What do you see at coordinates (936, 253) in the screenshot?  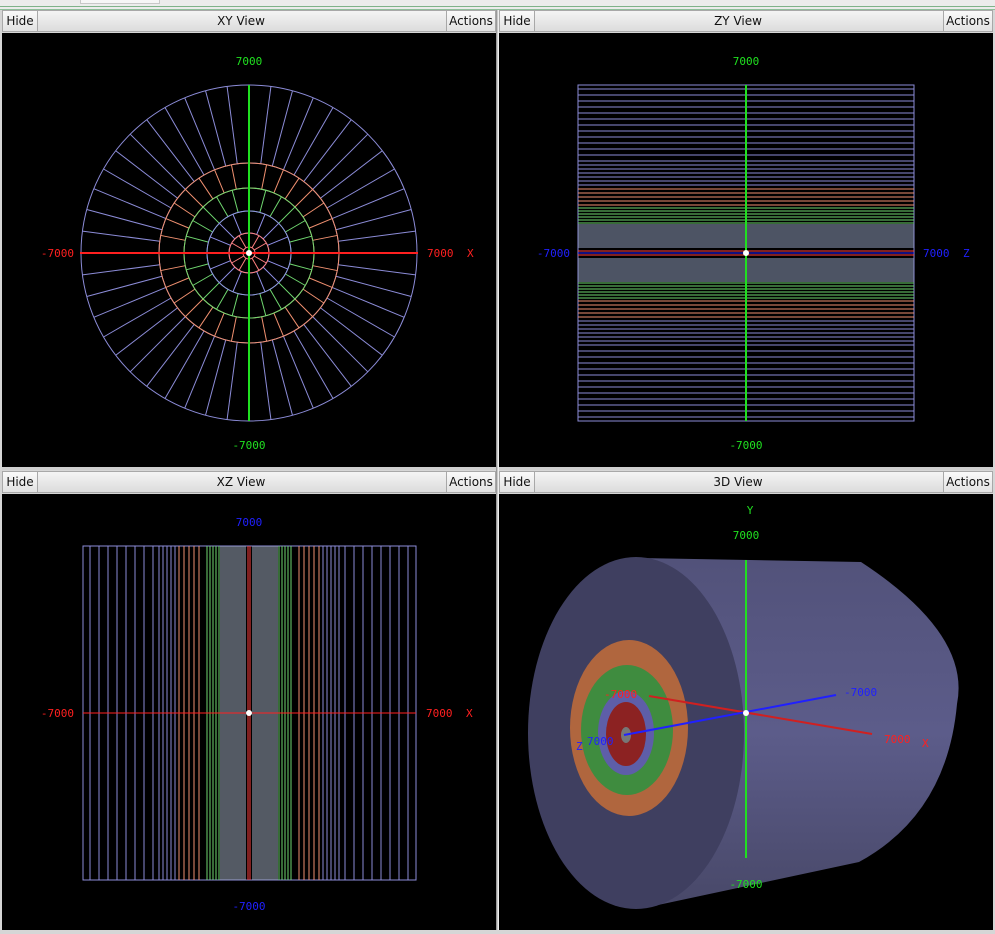 I see `zy-right-label: 7000` at bounding box center [936, 253].